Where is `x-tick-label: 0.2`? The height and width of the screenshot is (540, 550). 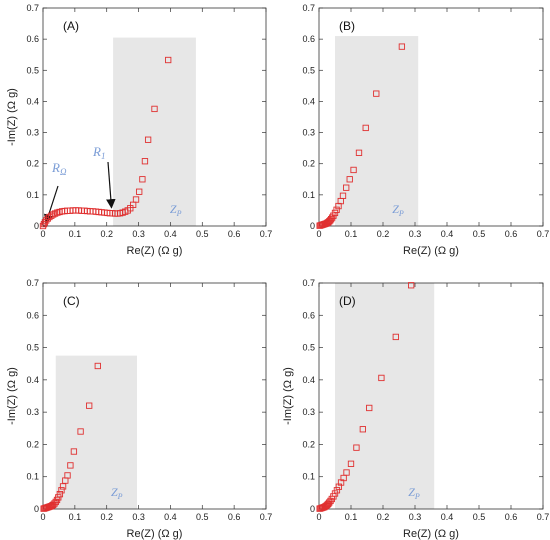 x-tick-label: 0.2 is located at coordinates (383, 234).